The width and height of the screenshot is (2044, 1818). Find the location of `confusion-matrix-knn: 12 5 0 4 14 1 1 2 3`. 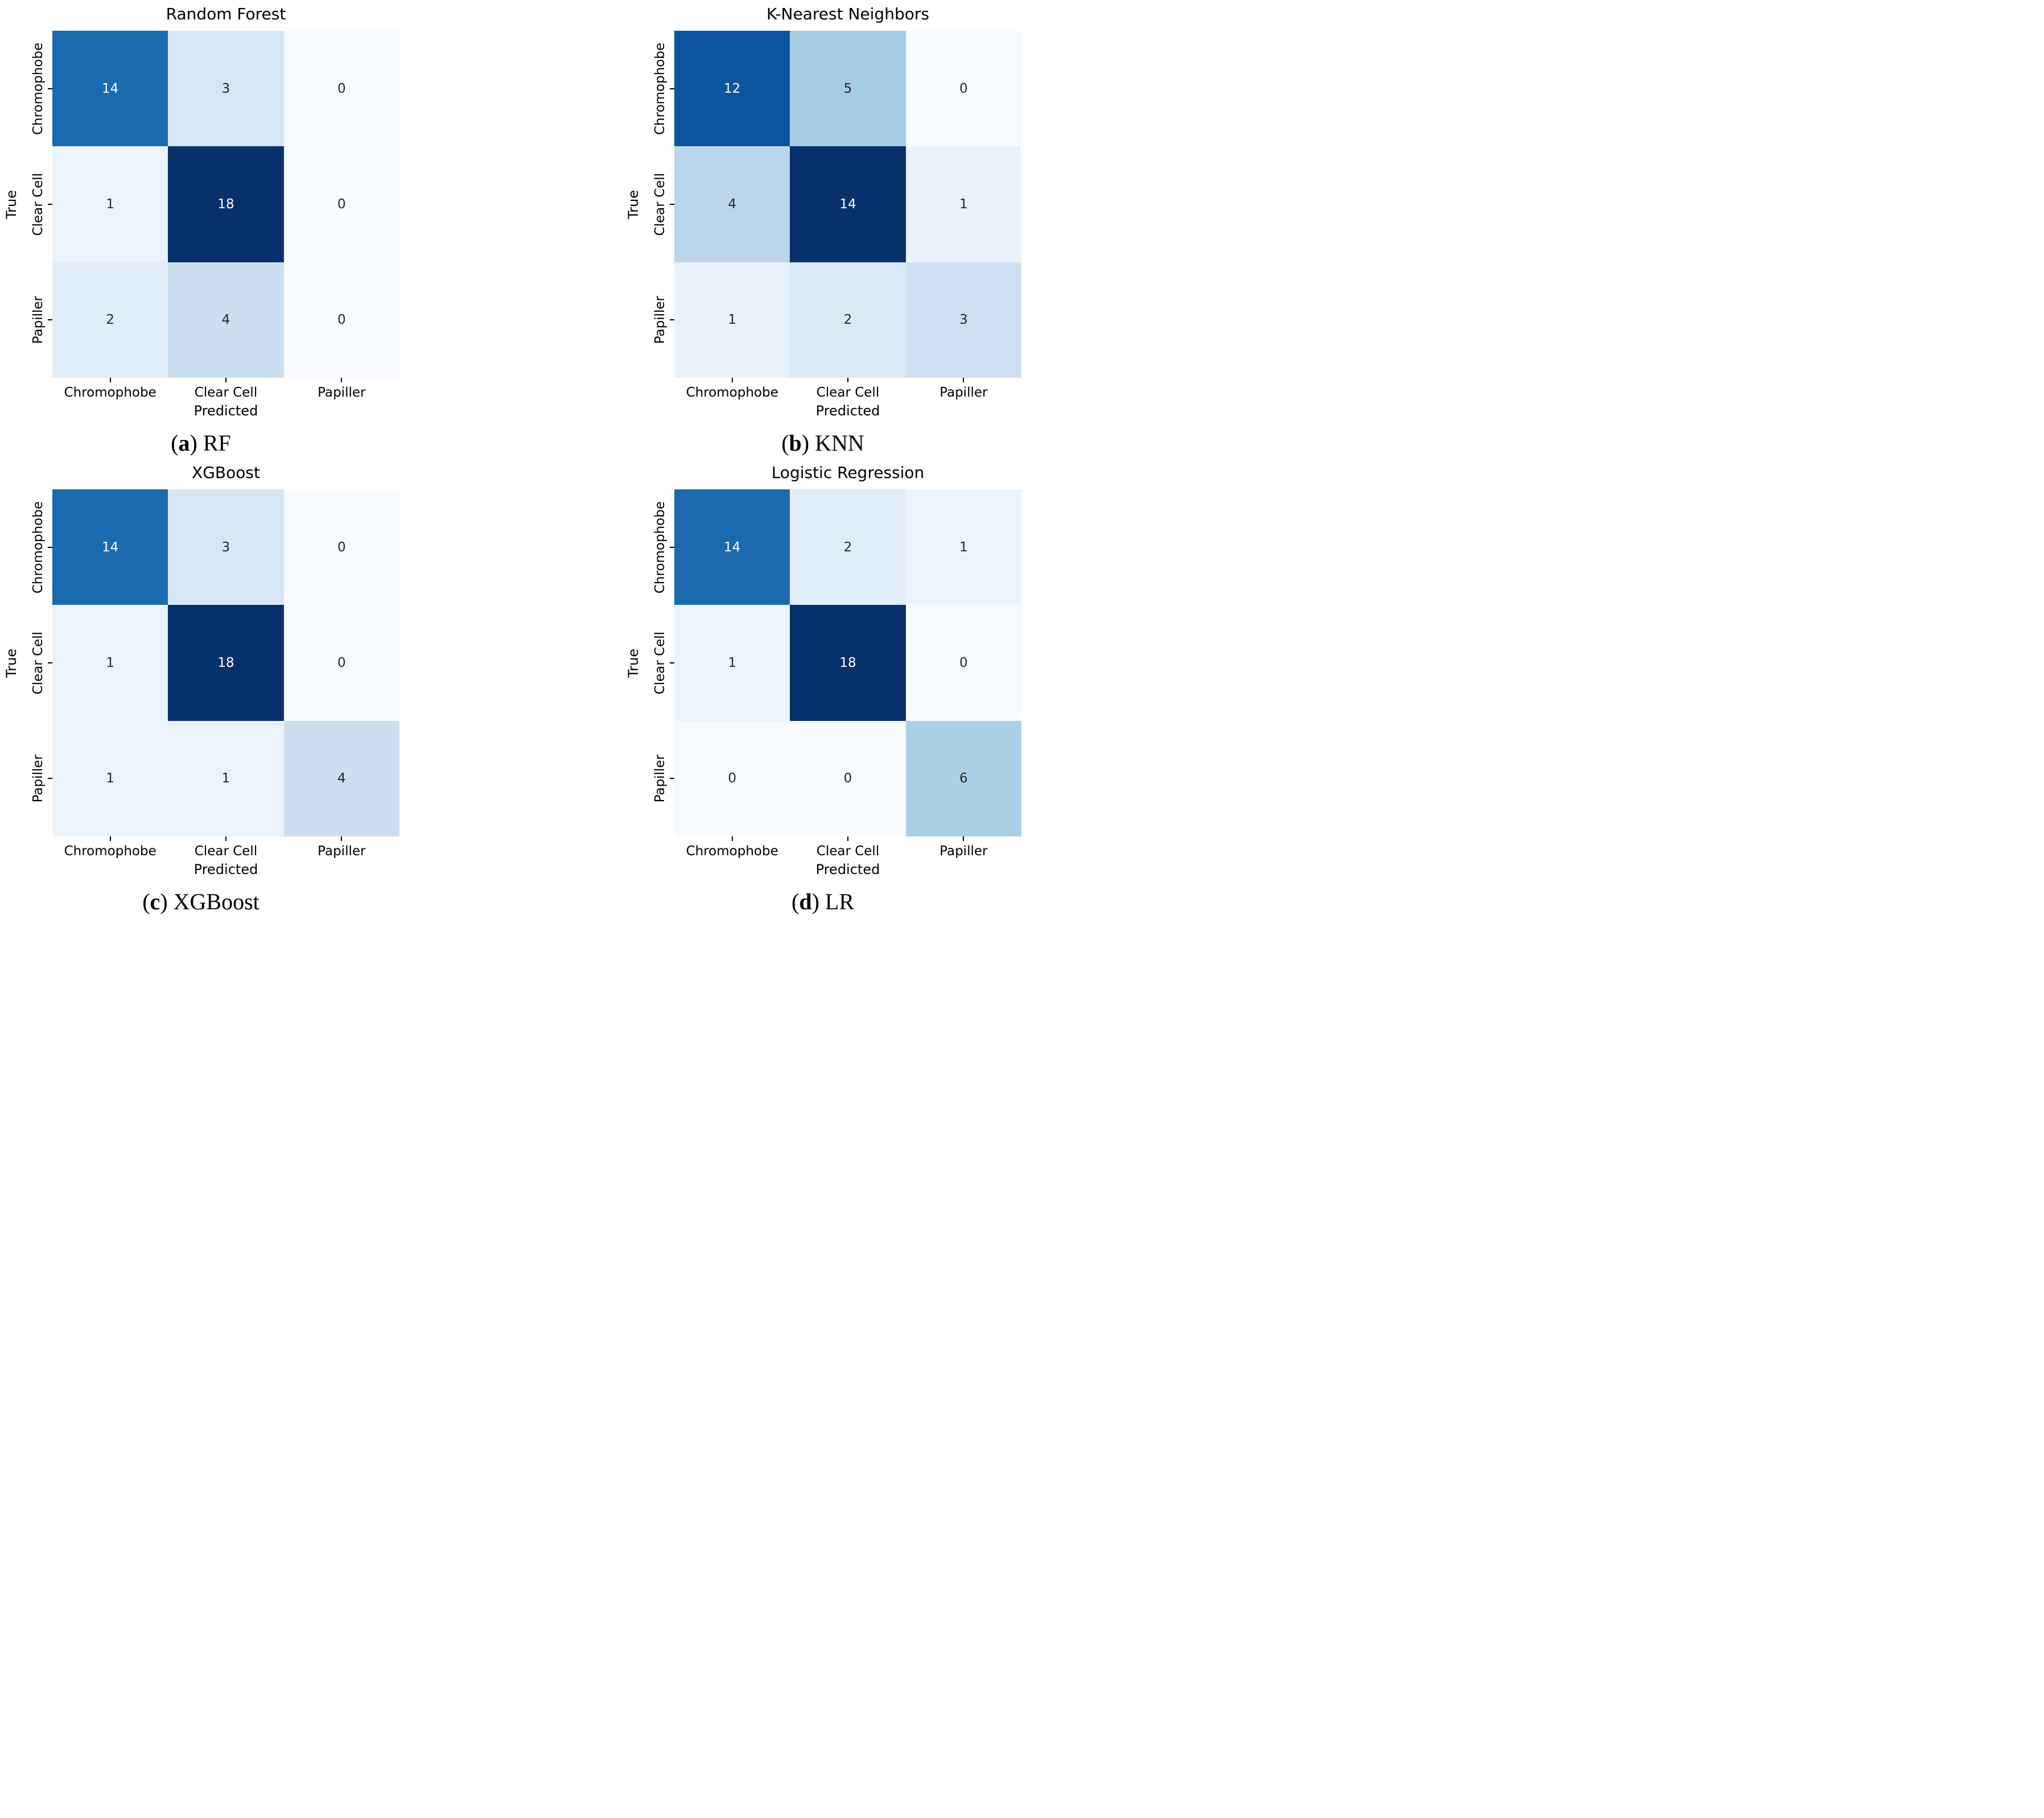

confusion-matrix-knn: 12 5 0 4 14 1 1 2 3 is located at coordinates (847, 205).